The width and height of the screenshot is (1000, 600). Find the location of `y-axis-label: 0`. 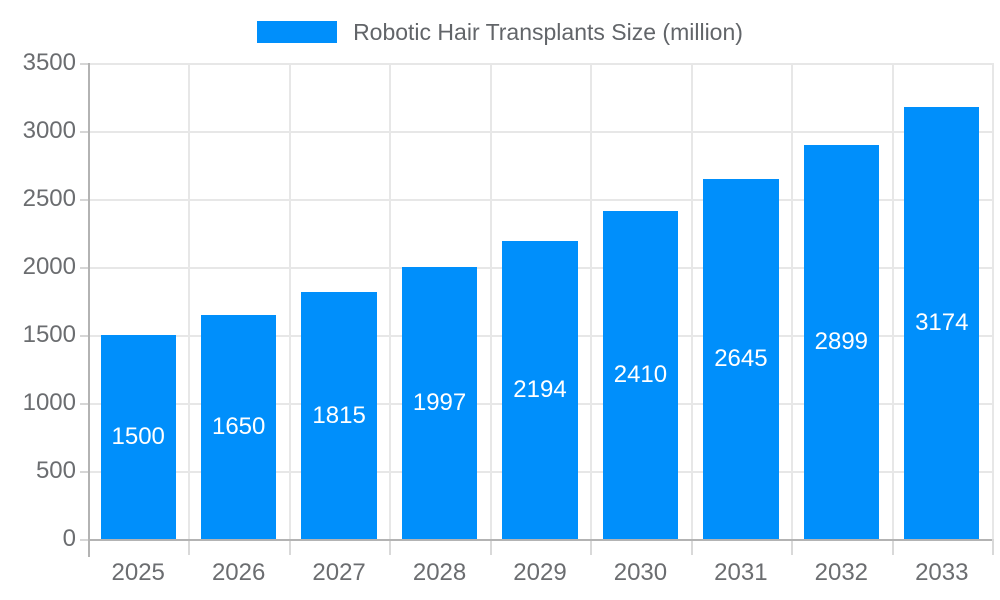

y-axis-label: 0 is located at coordinates (69, 538).